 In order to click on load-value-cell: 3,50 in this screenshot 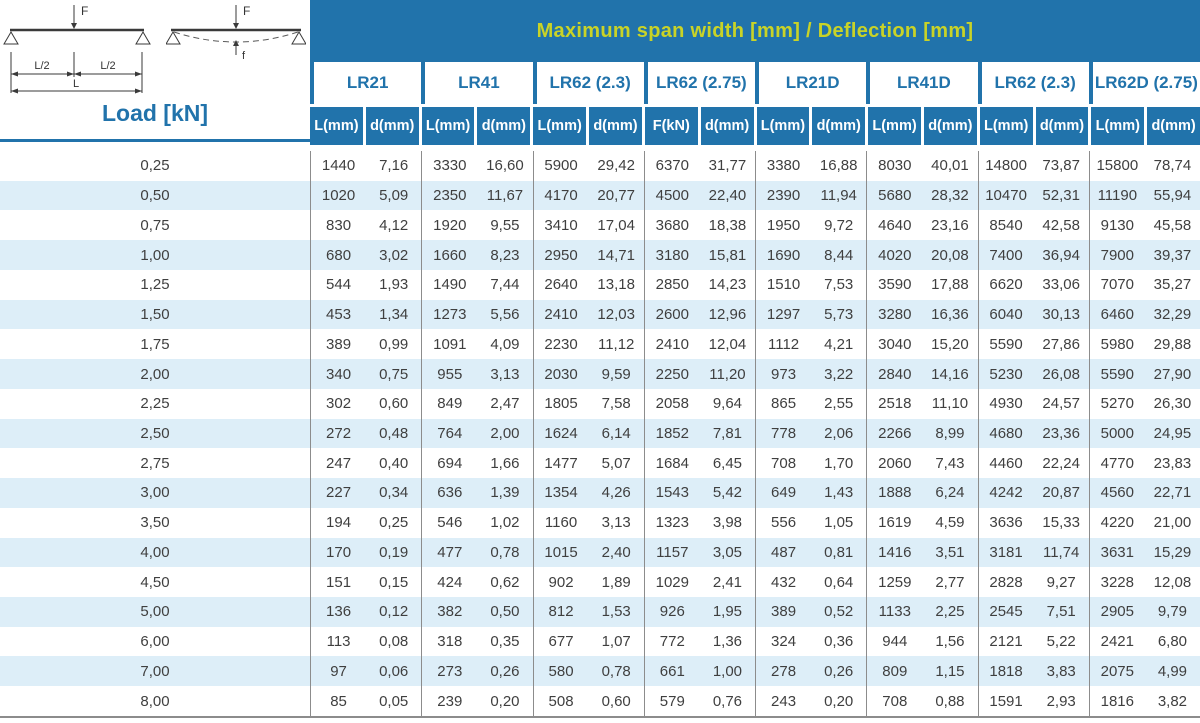, I will do `click(155, 523)`.